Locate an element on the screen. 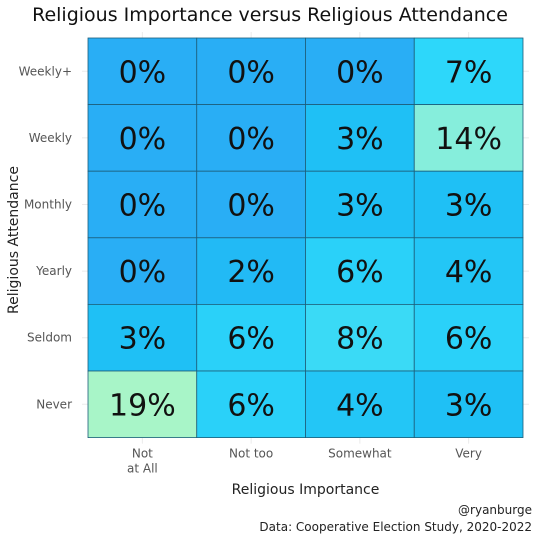 The image size is (540, 540). y-tick-label: Yearly is located at coordinates (53, 271).